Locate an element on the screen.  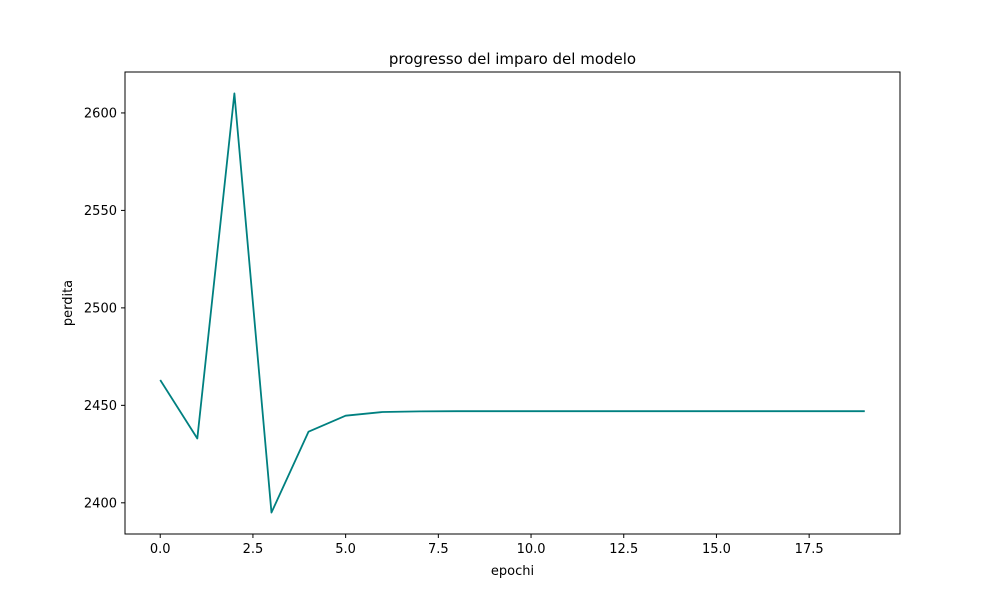
x-tick-label: 15.0 is located at coordinates (716, 549).